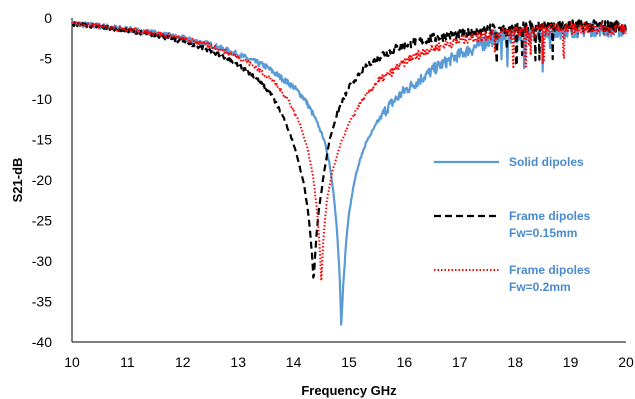 The height and width of the screenshot is (399, 635). Describe the element at coordinates (42, 342) in the screenshot. I see `y-tick-label: -40` at that location.